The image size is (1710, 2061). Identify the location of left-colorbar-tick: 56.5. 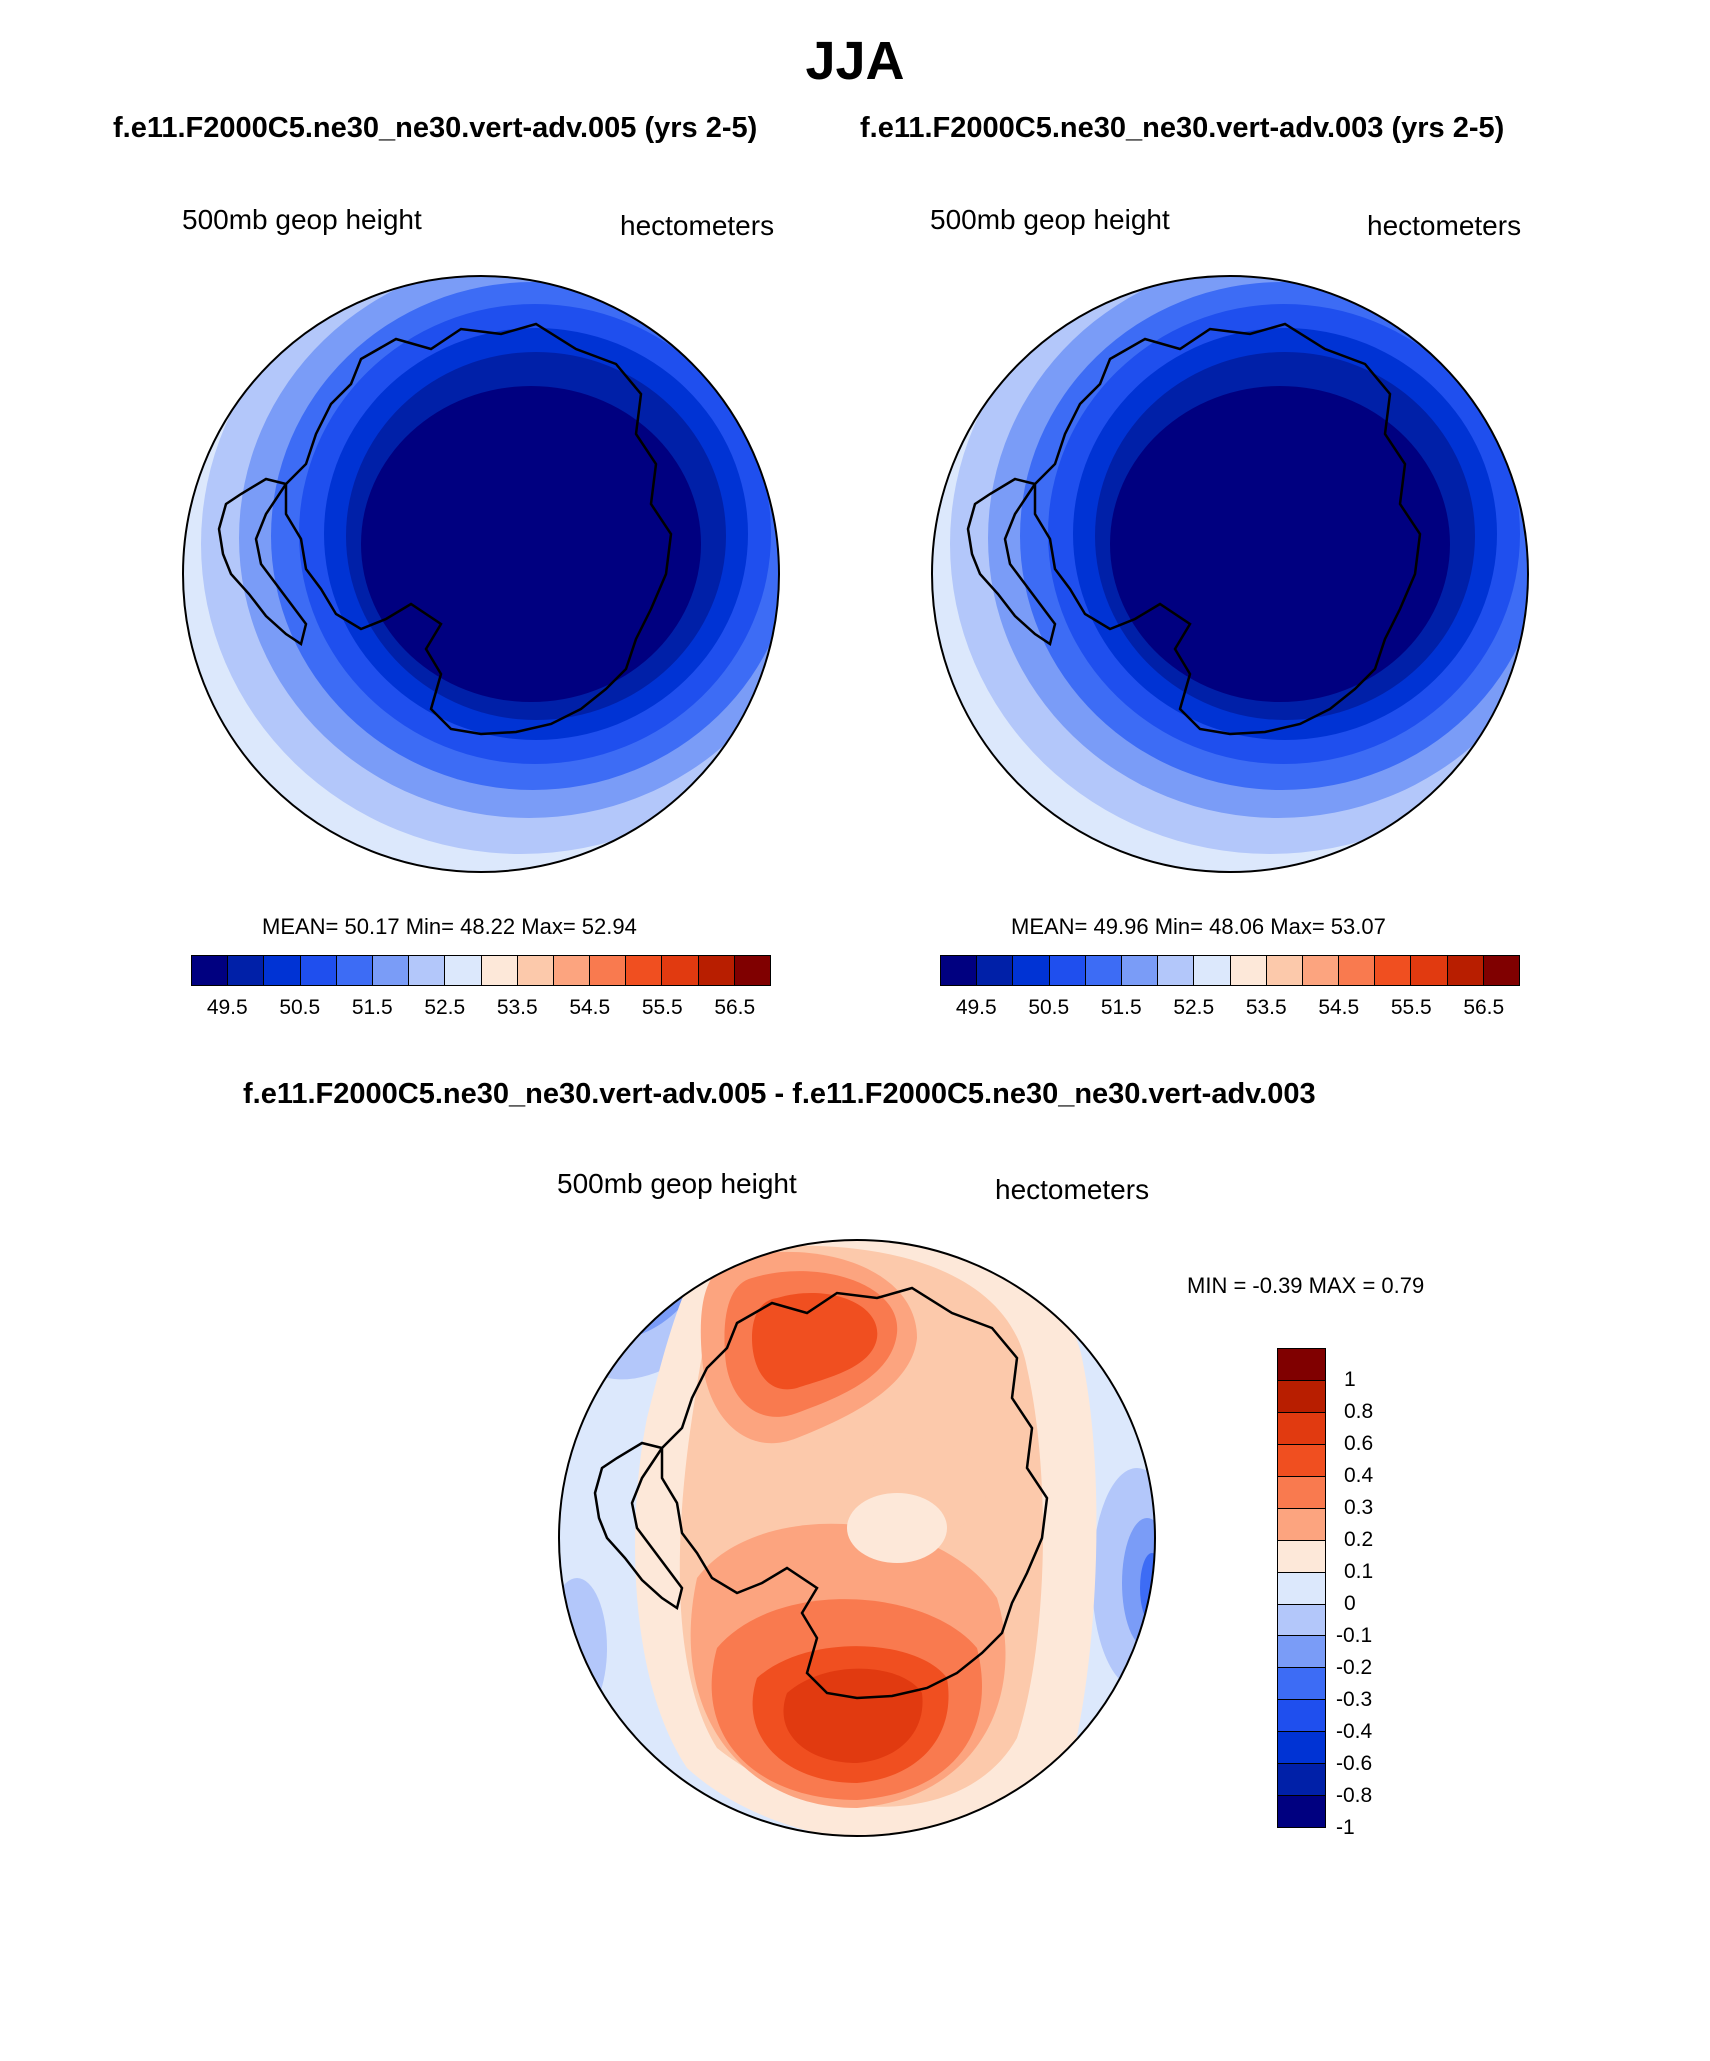
(735, 1007).